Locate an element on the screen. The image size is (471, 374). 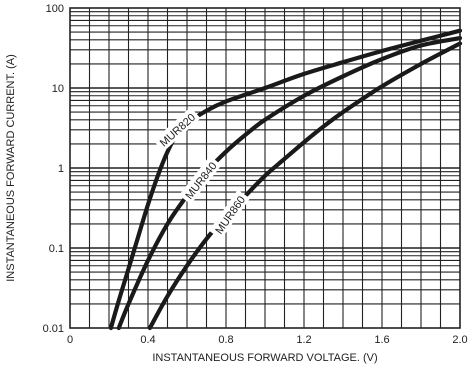
y-axis-title: INSTANTANEOUS FORWARD CURRENT. (A) is located at coordinates (11, 168).